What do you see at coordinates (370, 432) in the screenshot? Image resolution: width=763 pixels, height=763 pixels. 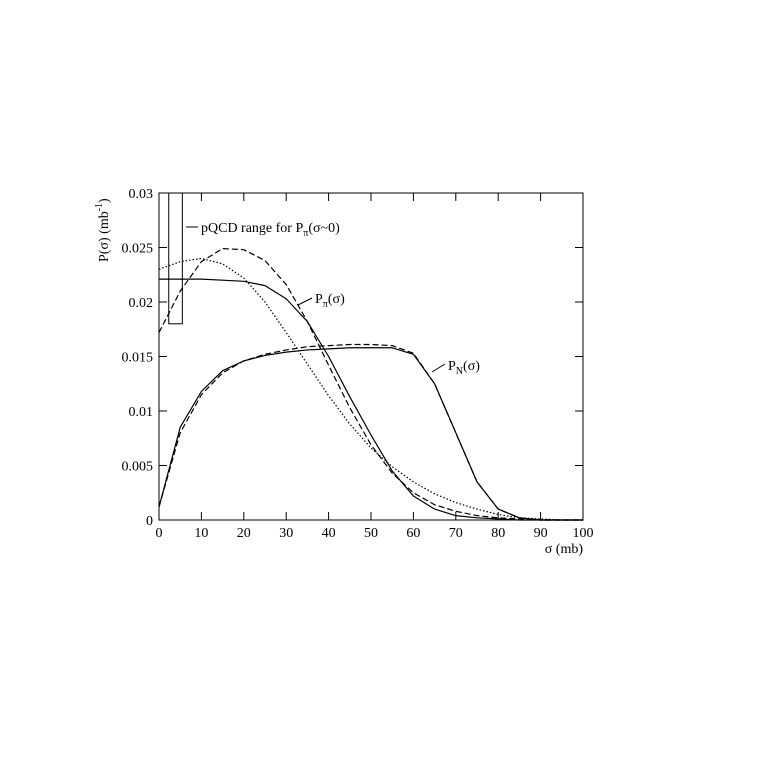 I see `series-line` at bounding box center [370, 432].